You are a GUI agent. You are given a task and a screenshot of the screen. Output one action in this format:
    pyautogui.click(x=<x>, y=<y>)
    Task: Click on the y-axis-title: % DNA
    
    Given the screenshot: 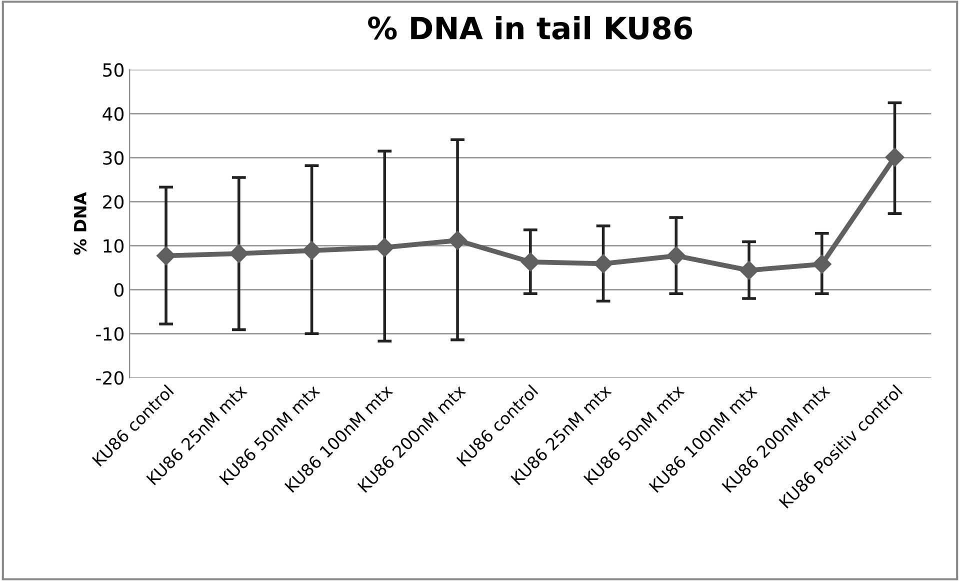 What is the action you would take?
    pyautogui.click(x=80, y=223)
    